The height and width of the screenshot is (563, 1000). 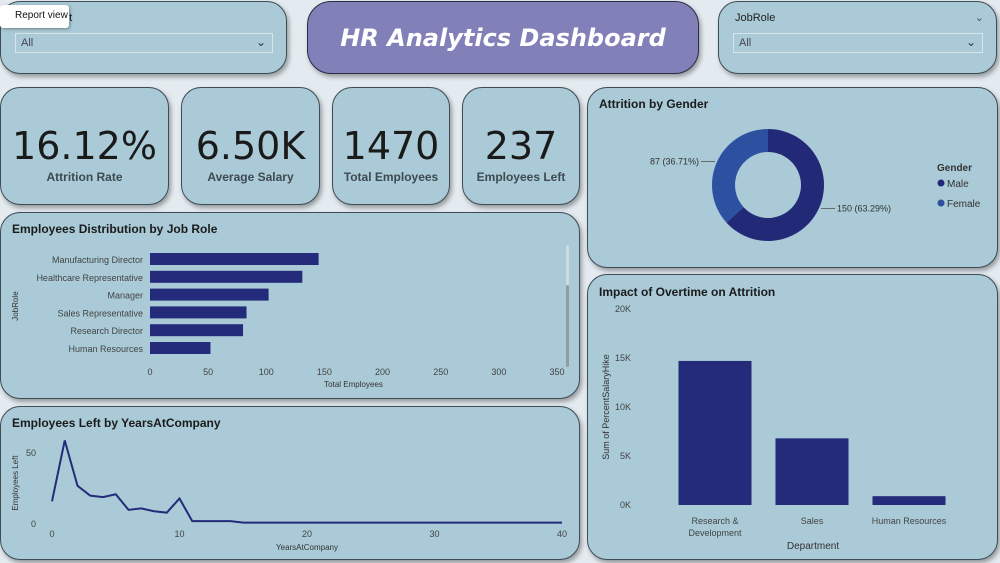 I want to click on y-tick-label: 20K, so click(x=623, y=309).